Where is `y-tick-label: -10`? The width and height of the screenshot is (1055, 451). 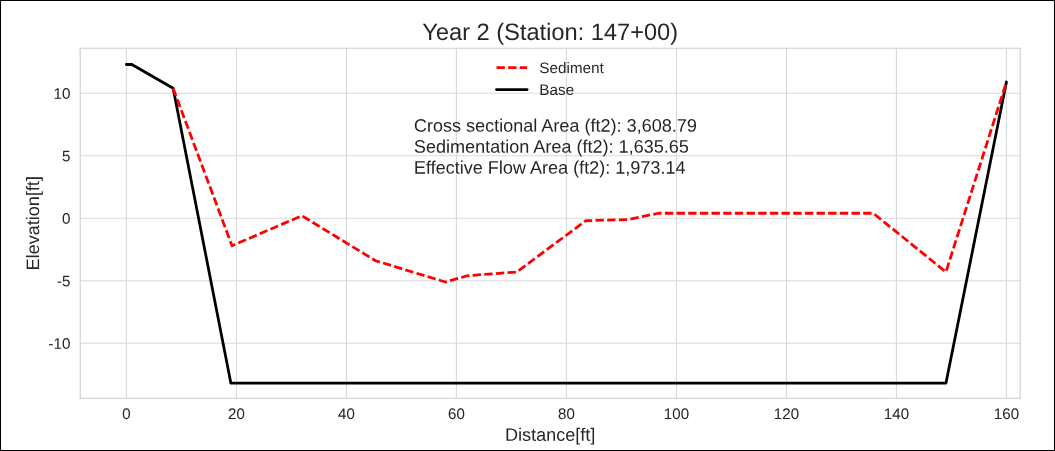 y-tick-label: -10 is located at coordinates (59, 343).